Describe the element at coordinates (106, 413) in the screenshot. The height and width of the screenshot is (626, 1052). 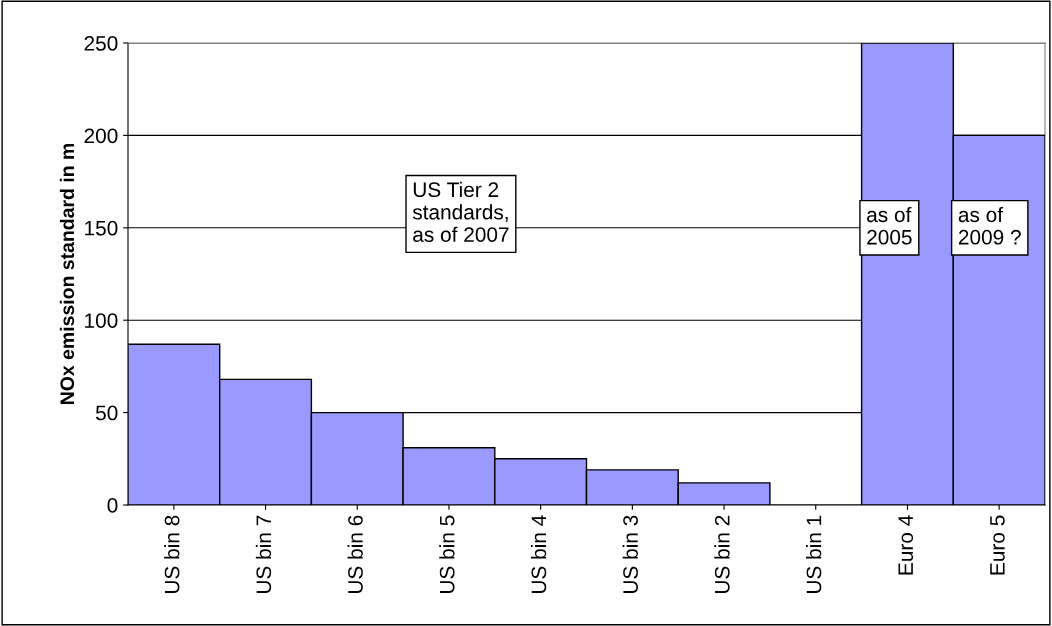
I see `y-tick-label: 50` at that location.